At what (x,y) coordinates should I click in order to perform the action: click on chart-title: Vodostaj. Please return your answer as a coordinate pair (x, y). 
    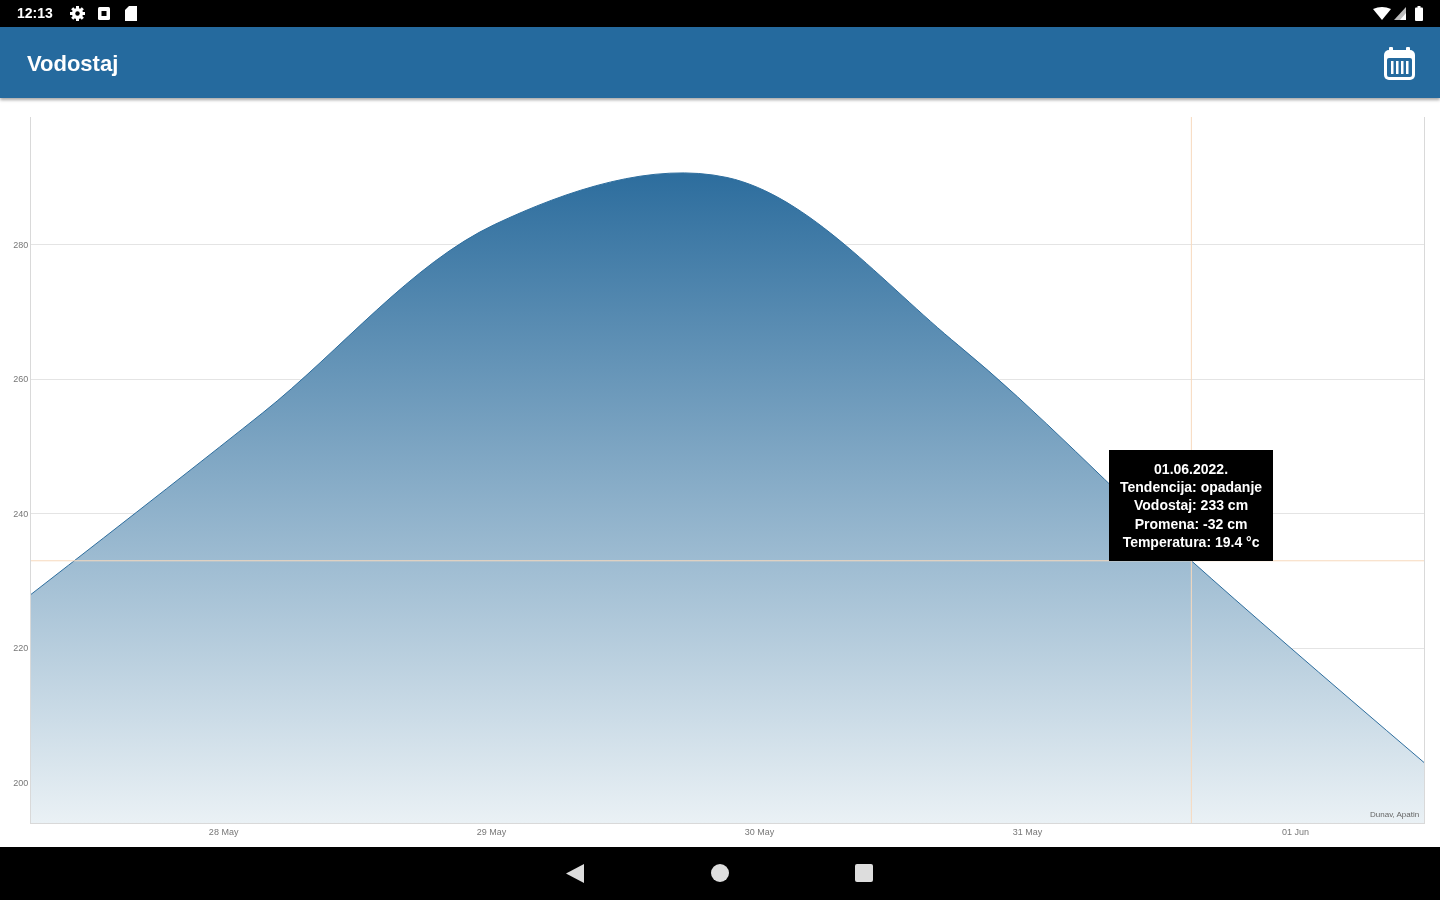
    Looking at the image, I should click on (73, 64).